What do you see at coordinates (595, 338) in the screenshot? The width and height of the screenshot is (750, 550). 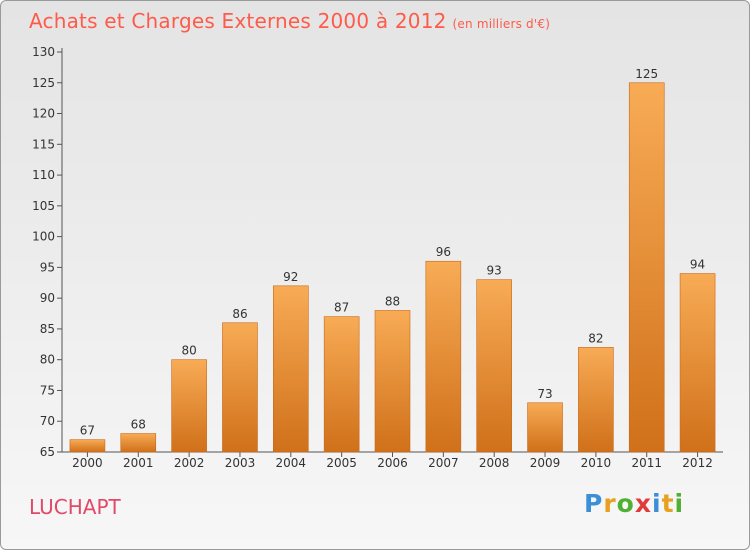 I see `data-label-2010: 82` at bounding box center [595, 338].